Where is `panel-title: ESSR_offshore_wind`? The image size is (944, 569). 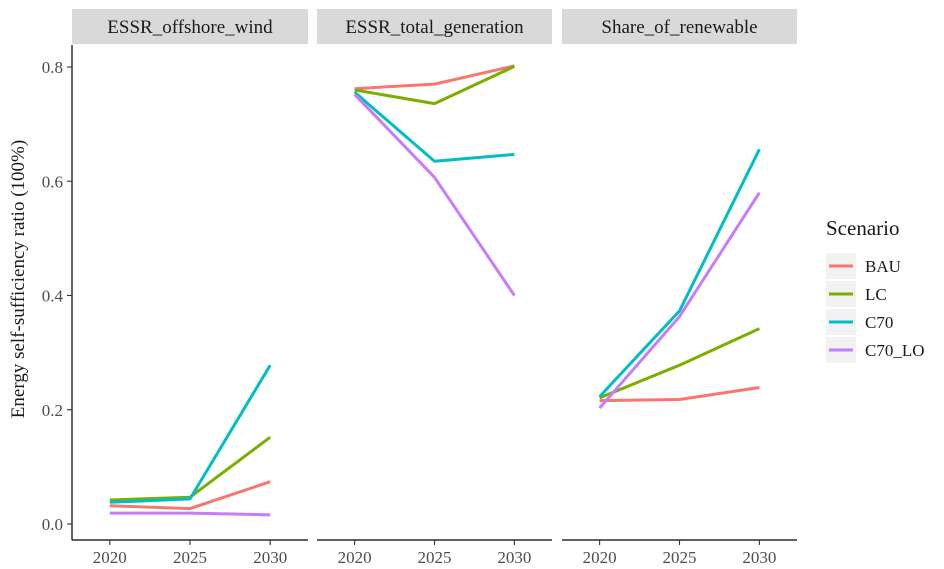 panel-title: ESSR_offshore_wind is located at coordinates (190, 27).